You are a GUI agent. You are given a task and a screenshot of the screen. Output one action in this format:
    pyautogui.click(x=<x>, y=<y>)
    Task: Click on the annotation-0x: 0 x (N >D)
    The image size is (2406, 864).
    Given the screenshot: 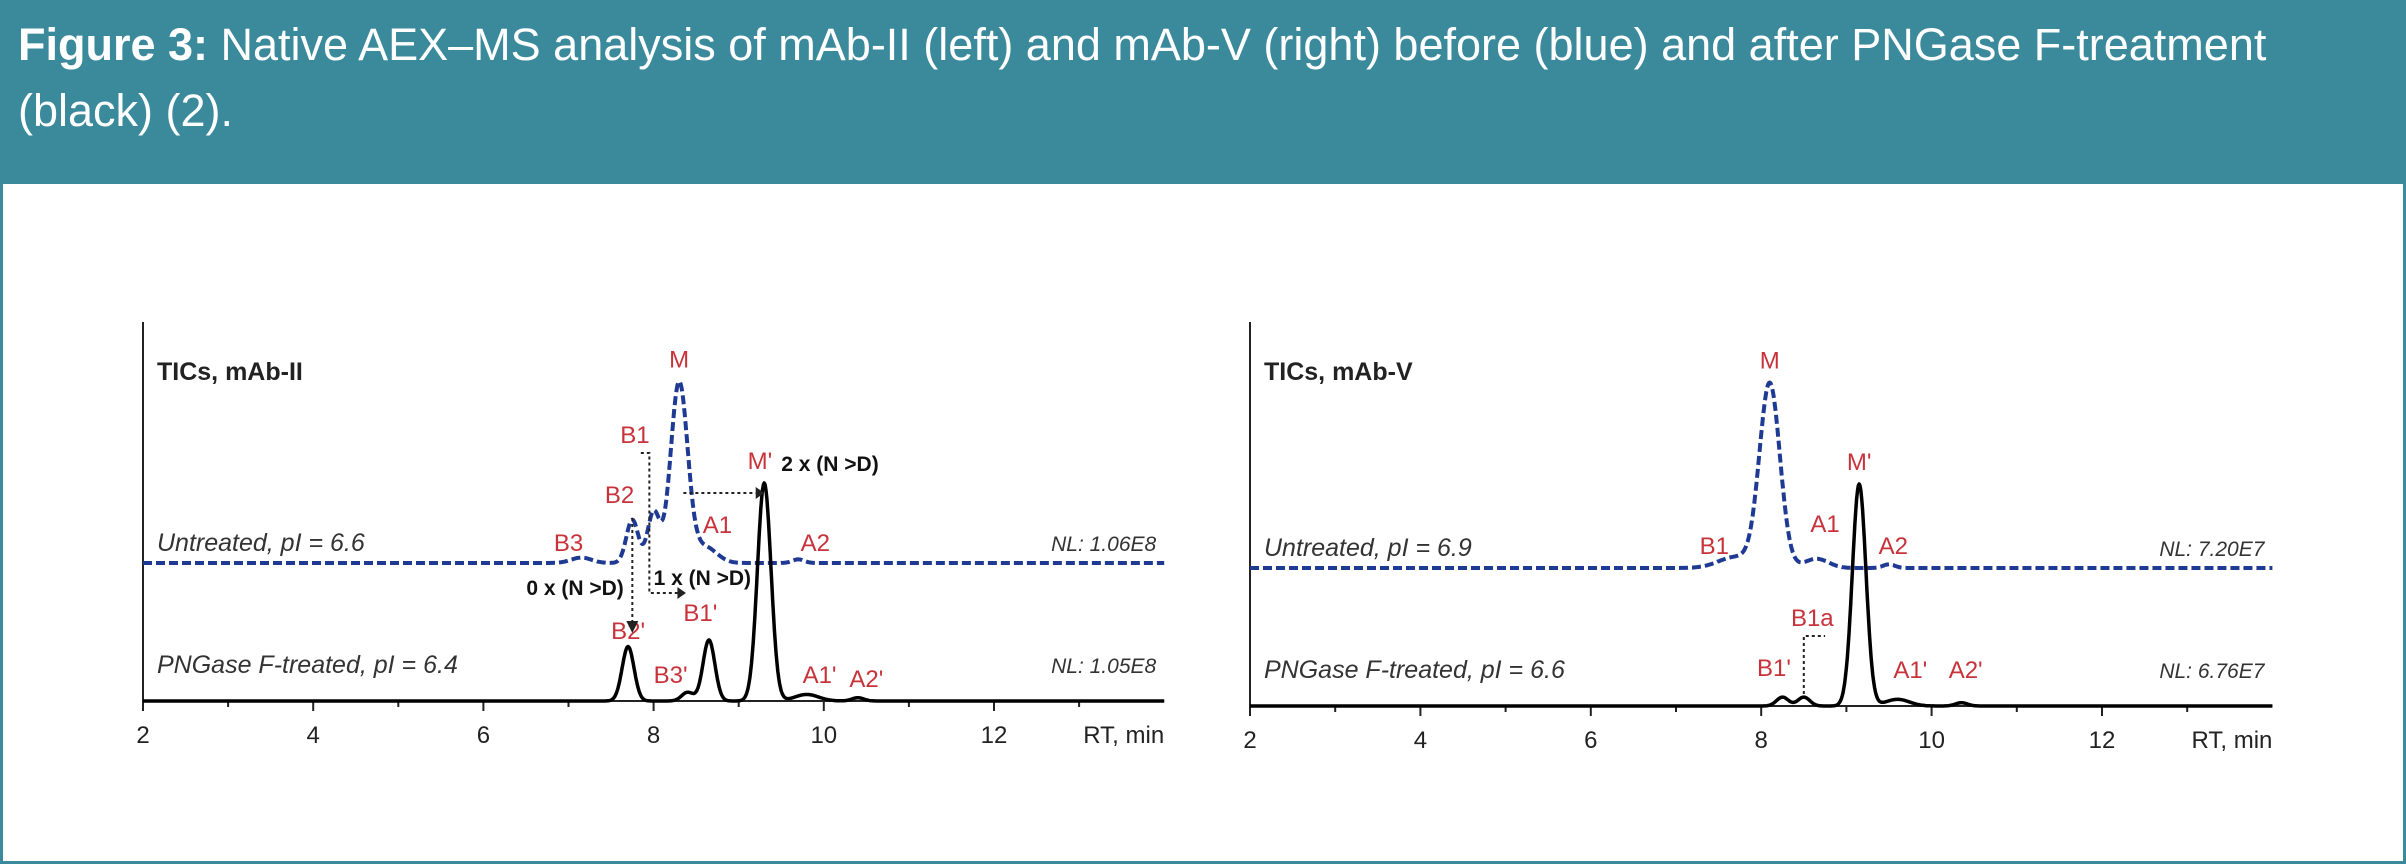 What is the action you would take?
    pyautogui.click(x=574, y=588)
    